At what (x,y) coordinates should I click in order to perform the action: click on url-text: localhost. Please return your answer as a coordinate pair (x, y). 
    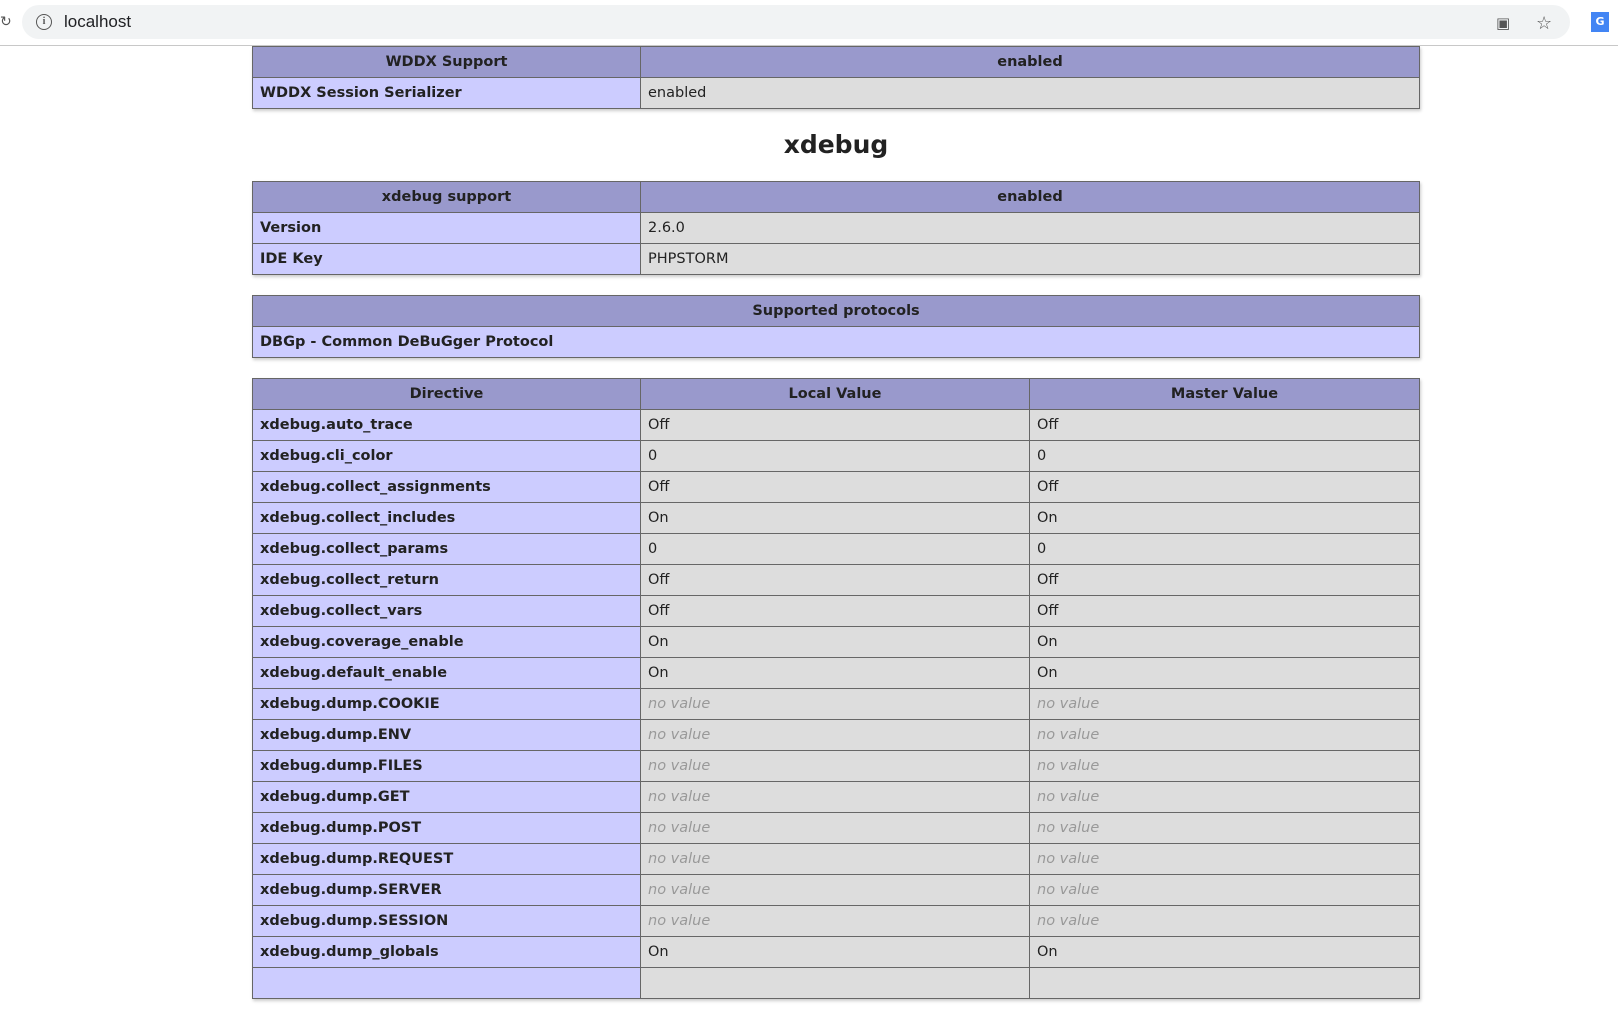
    Looking at the image, I should click on (98, 21).